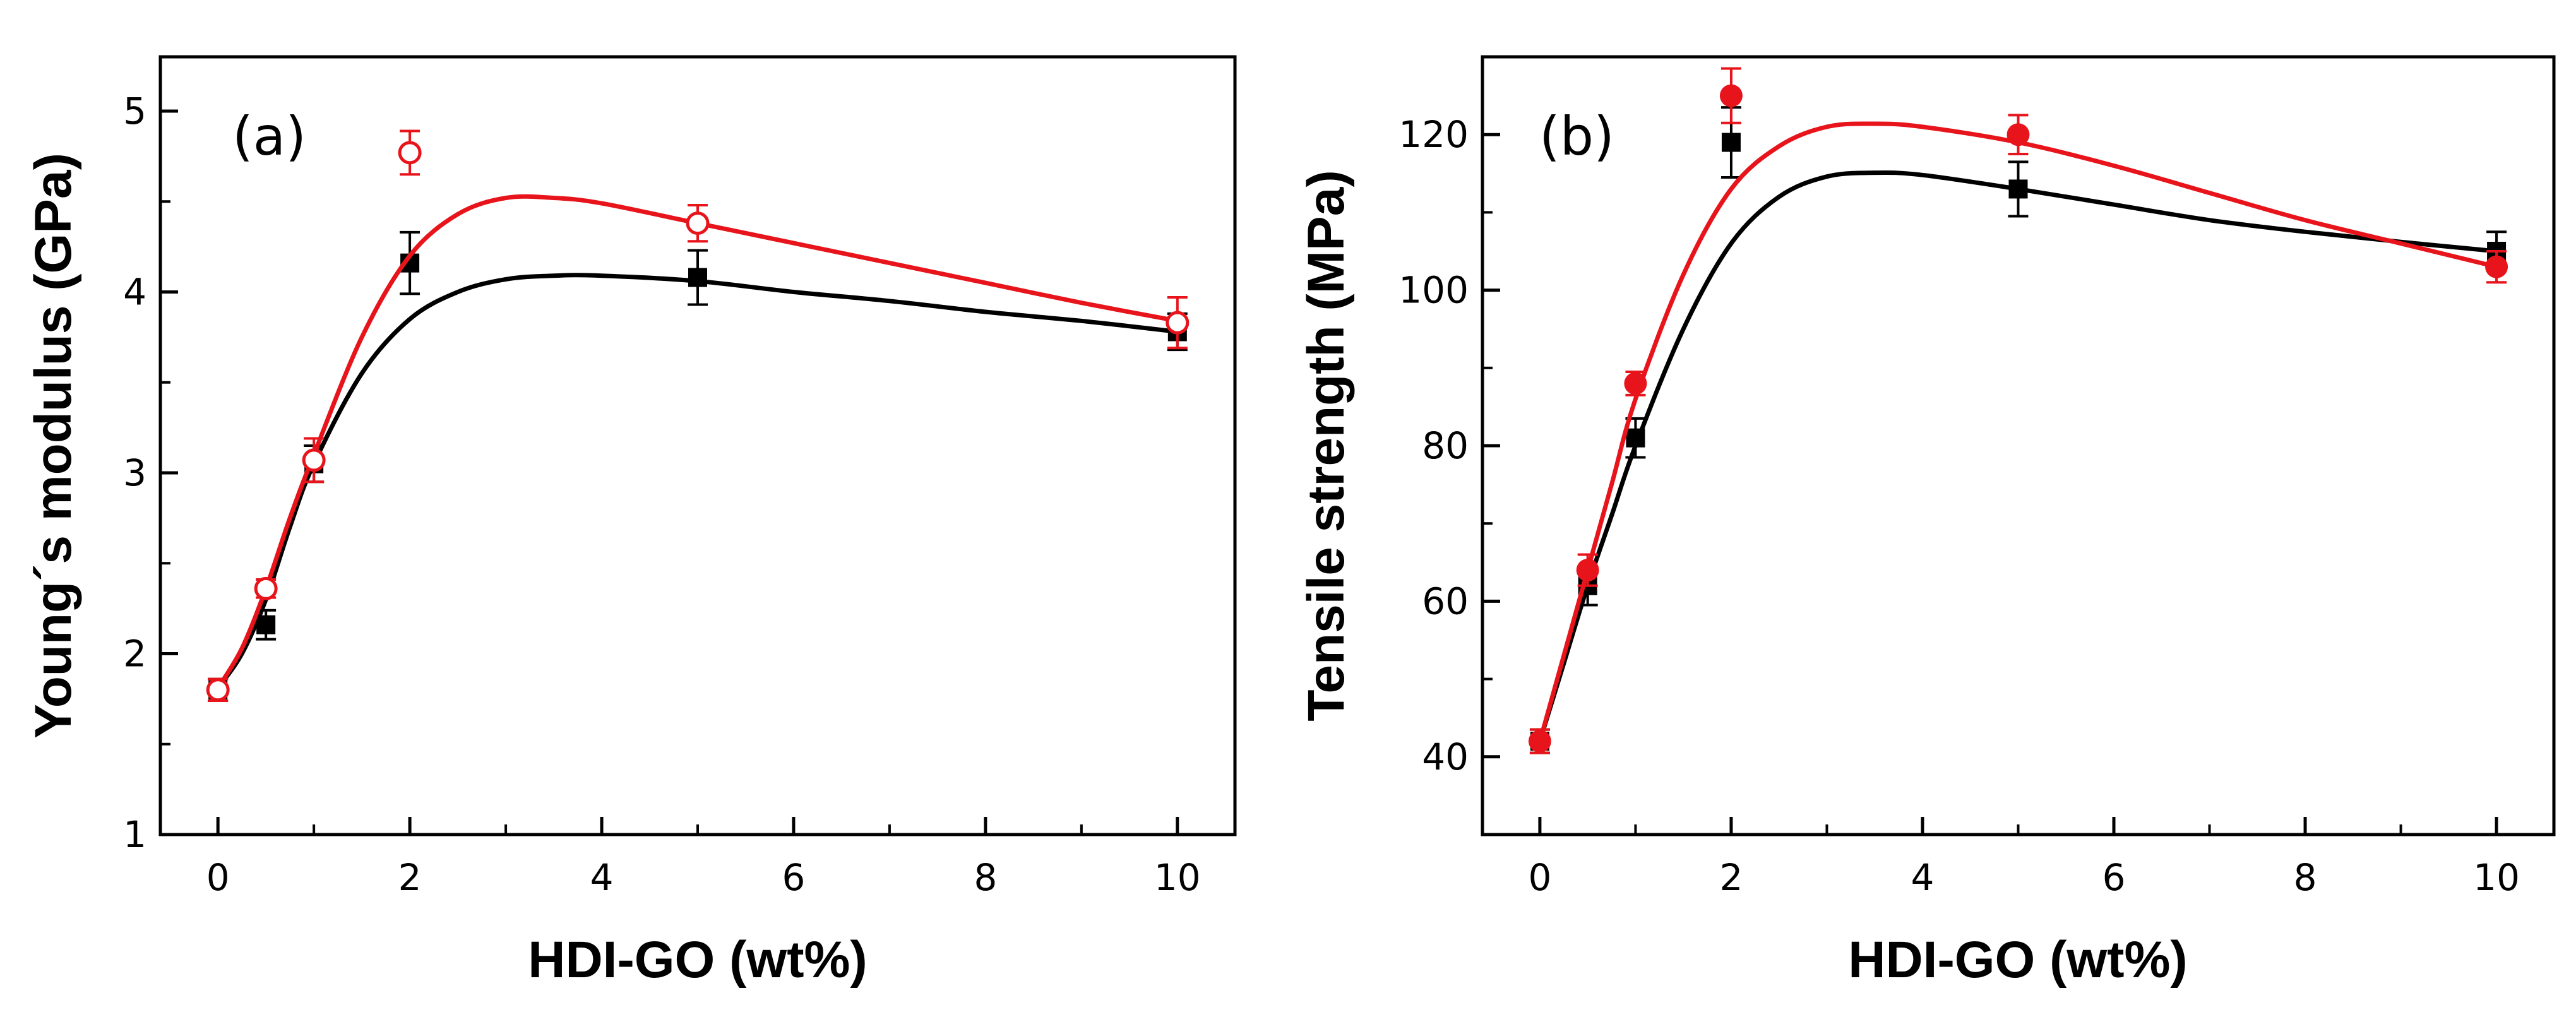 This screenshot has height=1017, width=2576. Describe the element at coordinates (134, 111) in the screenshot. I see `y-tick-label: 5` at that location.